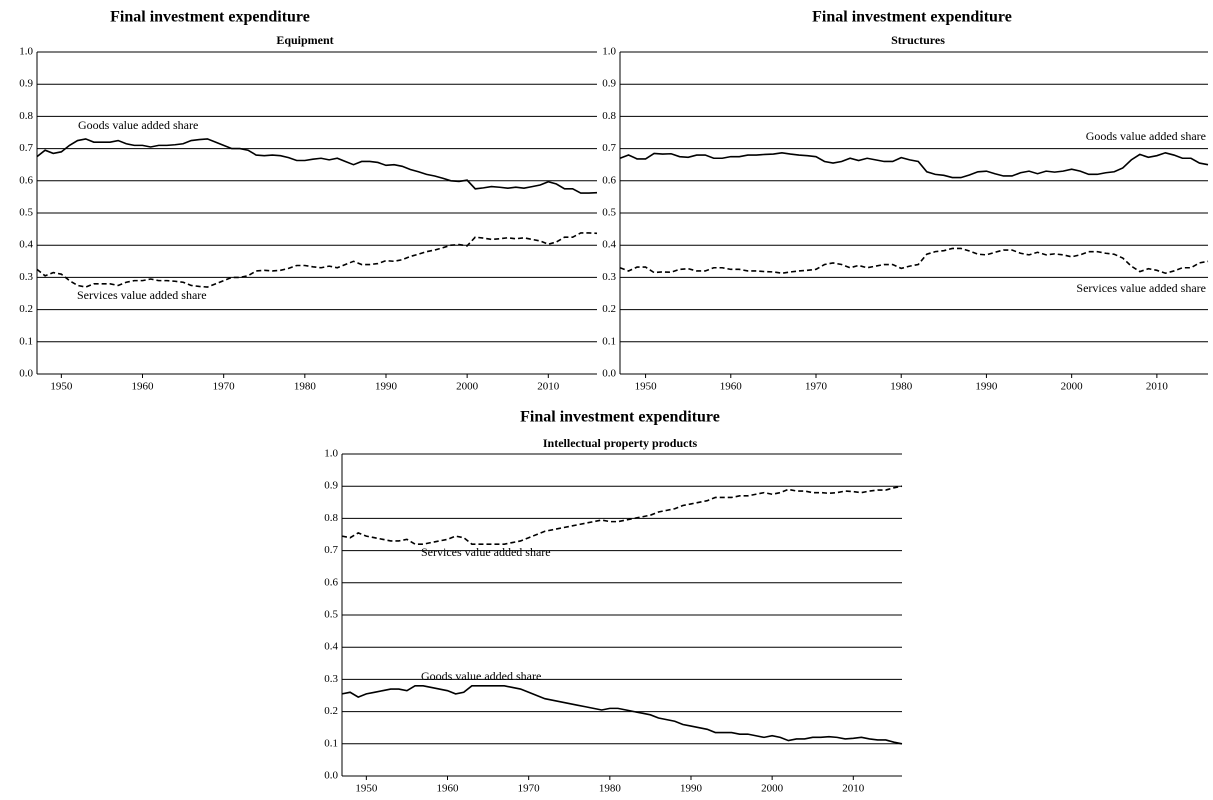 The height and width of the screenshot is (800, 1213). I want to click on chart-subtitle: Equipment, so click(304, 40).